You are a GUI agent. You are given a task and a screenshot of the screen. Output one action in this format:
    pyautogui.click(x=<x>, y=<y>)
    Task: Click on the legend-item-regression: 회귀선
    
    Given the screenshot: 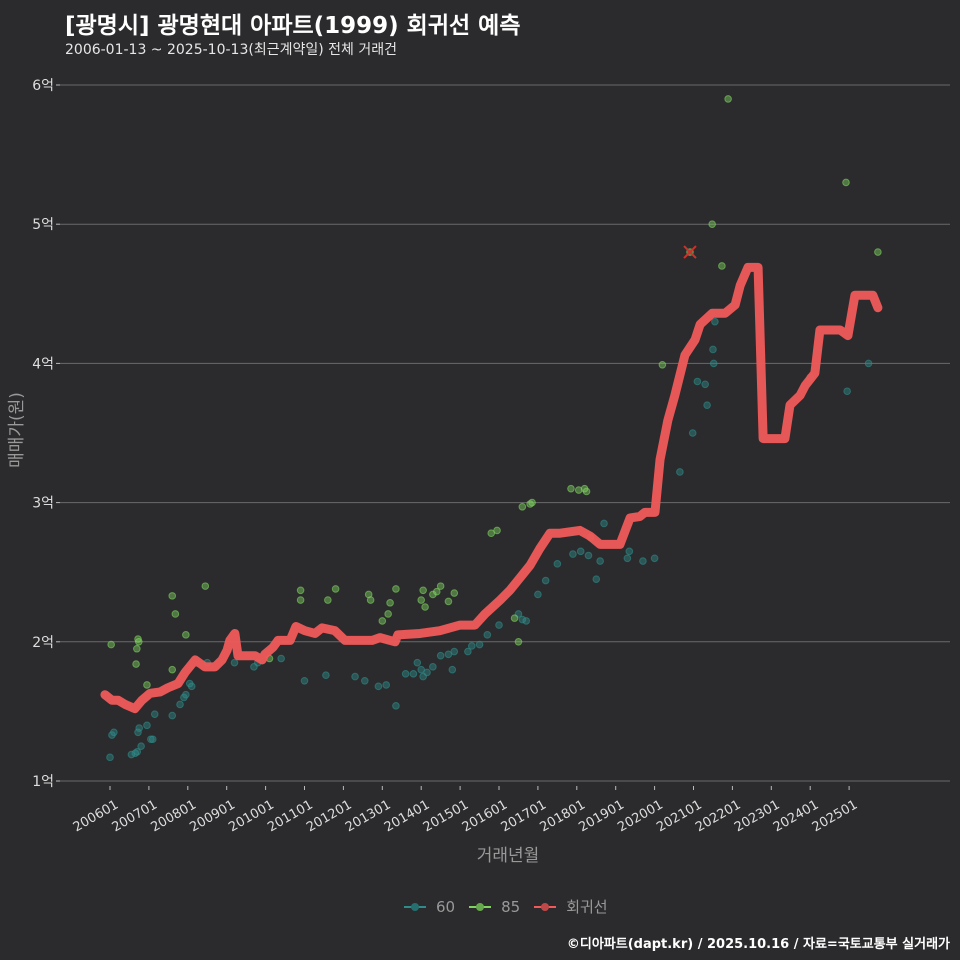 What is the action you would take?
    pyautogui.click(x=571, y=906)
    